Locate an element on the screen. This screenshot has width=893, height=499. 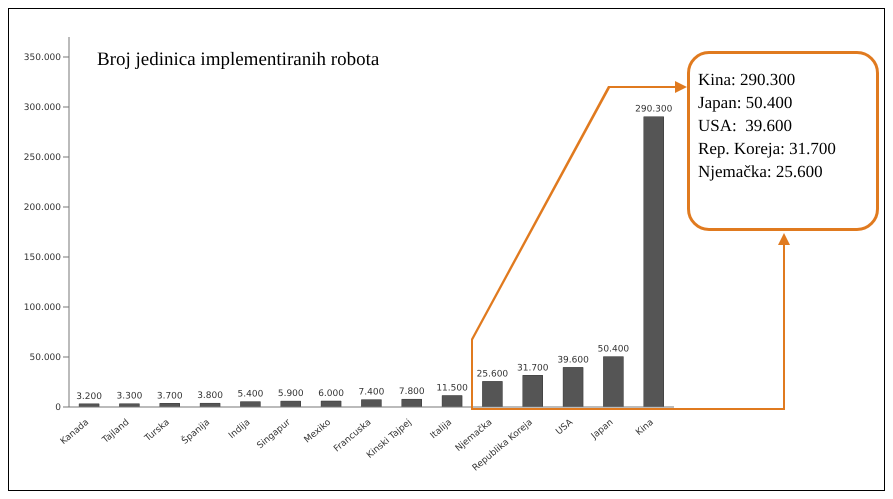
text: Broj jedinica implementiranih robota is located at coordinates (238, 60).